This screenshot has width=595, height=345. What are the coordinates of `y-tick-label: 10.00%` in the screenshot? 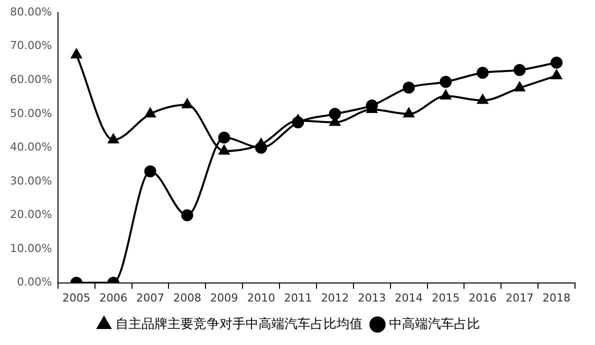 It's located at (31, 248).